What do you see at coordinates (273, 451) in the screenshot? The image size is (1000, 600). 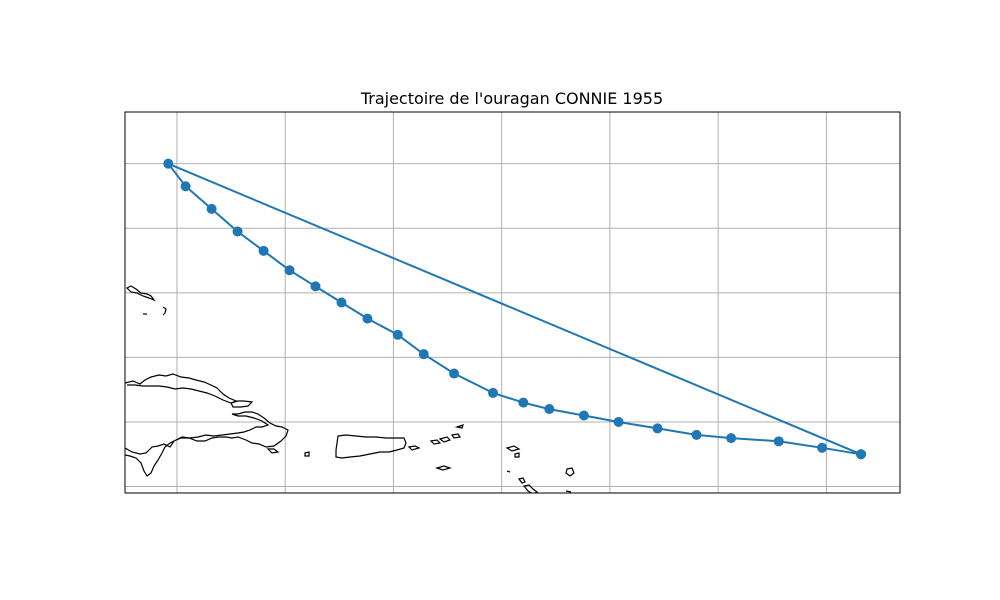 I see `coastline-saona` at bounding box center [273, 451].